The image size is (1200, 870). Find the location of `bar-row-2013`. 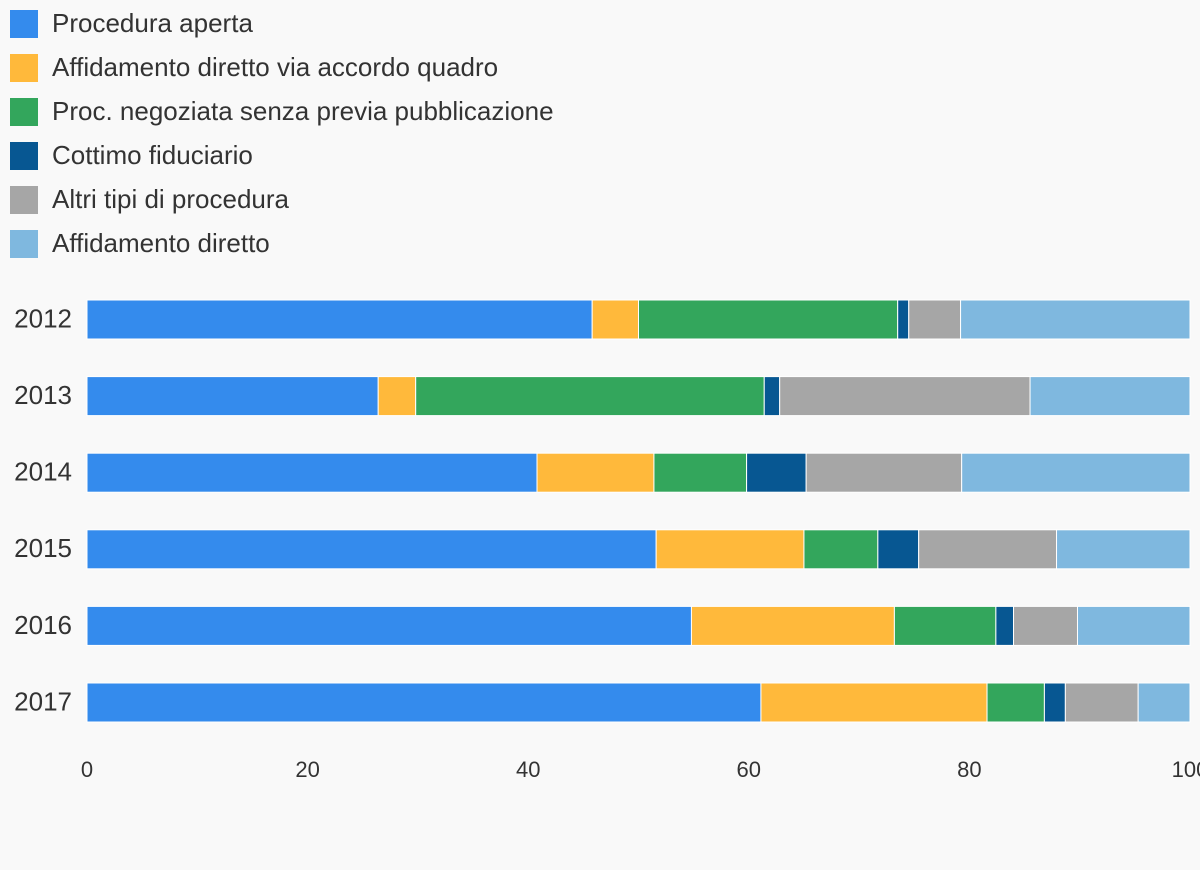

bar-row-2013 is located at coordinates (638, 396).